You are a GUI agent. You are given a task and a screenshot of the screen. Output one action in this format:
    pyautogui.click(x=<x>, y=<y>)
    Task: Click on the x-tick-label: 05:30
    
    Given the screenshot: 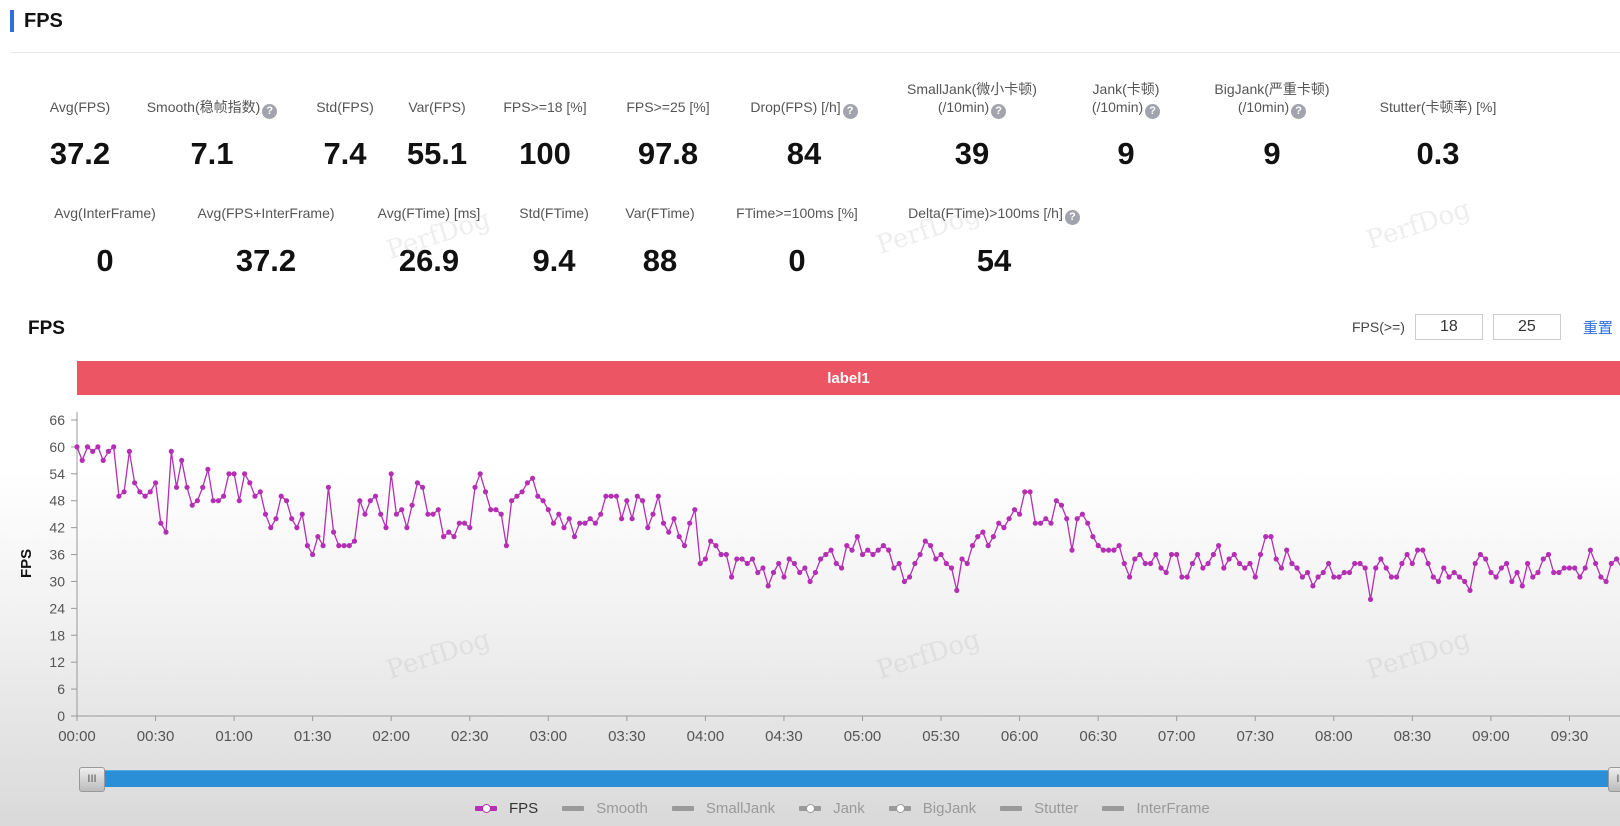 What is the action you would take?
    pyautogui.click(x=941, y=736)
    